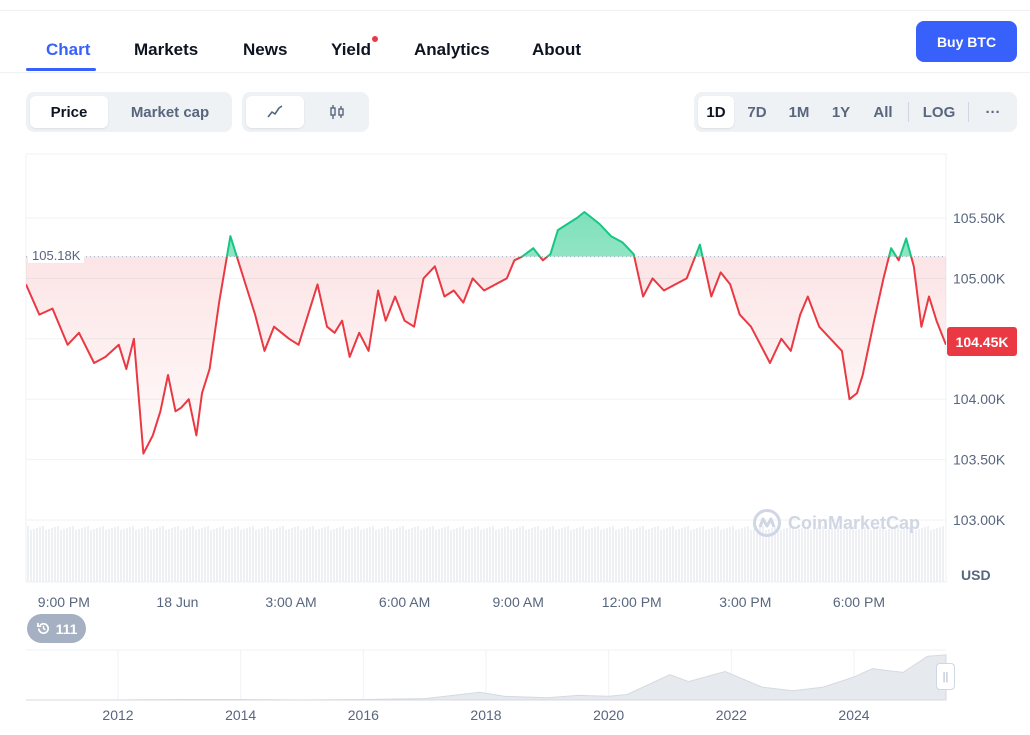 The width and height of the screenshot is (1030, 735). Describe the element at coordinates (979, 218) in the screenshot. I see `y-tick-label: 105.50K` at that location.